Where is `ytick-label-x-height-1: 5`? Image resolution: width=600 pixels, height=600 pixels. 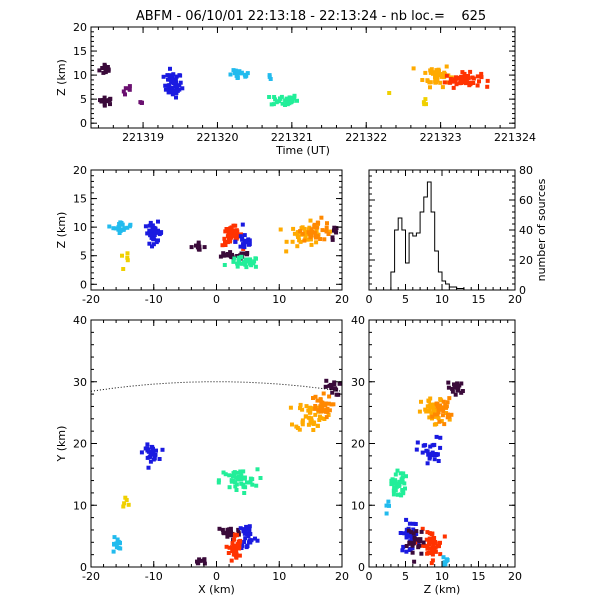
ytick-label-x-height-1: 5 is located at coordinates (83, 256).